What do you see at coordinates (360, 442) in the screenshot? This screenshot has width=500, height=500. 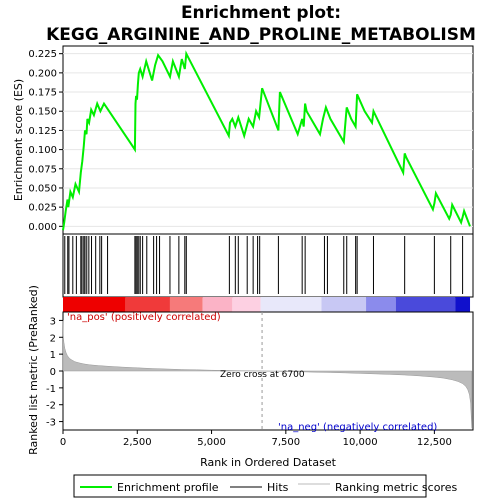 I see `metric-x-tick-label: 10,000` at bounding box center [360, 442].